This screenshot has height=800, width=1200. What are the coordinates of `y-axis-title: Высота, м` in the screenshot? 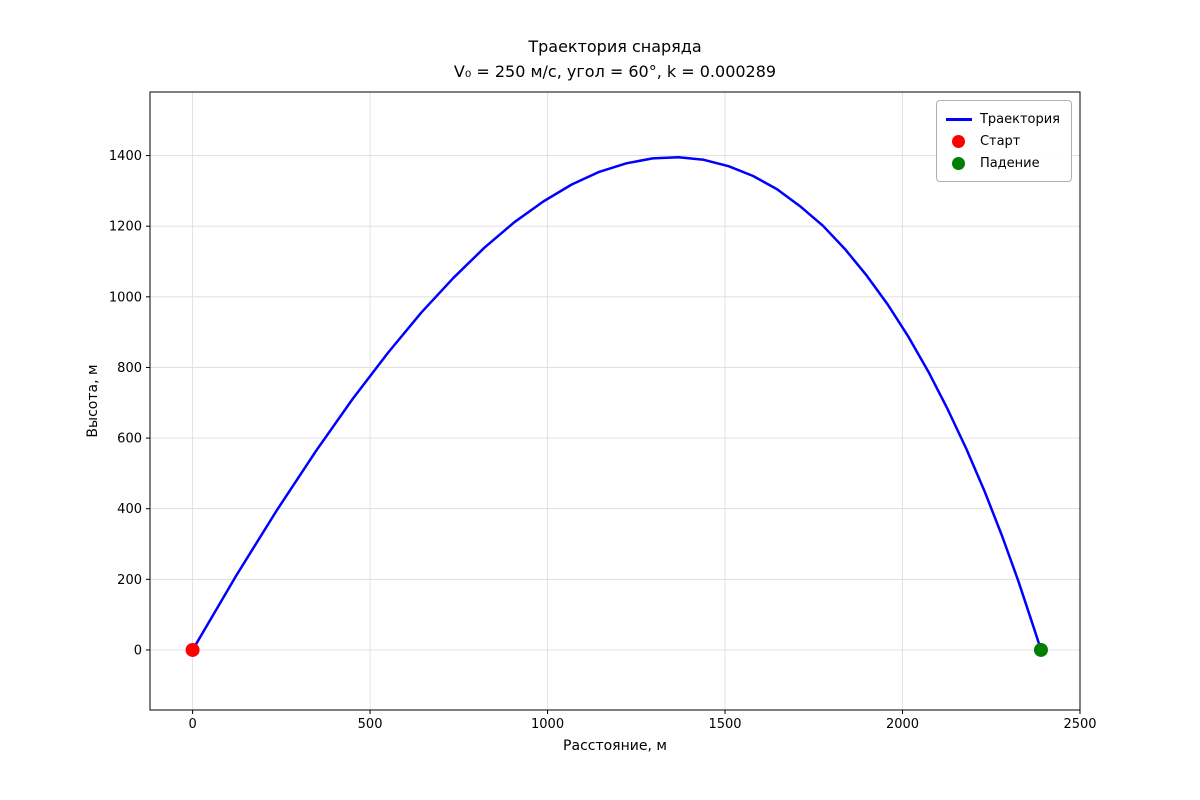 It's located at (93, 401).